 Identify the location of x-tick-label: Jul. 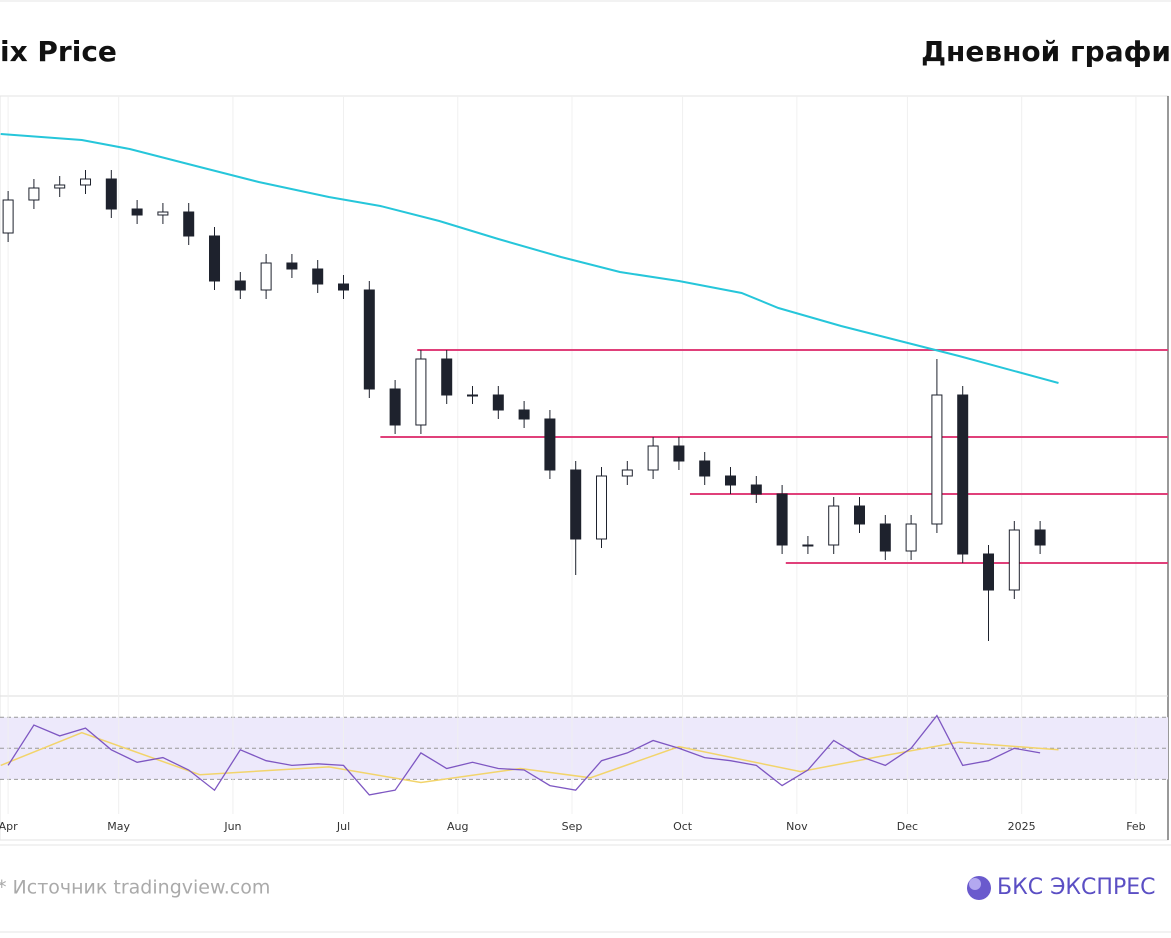
(343, 826).